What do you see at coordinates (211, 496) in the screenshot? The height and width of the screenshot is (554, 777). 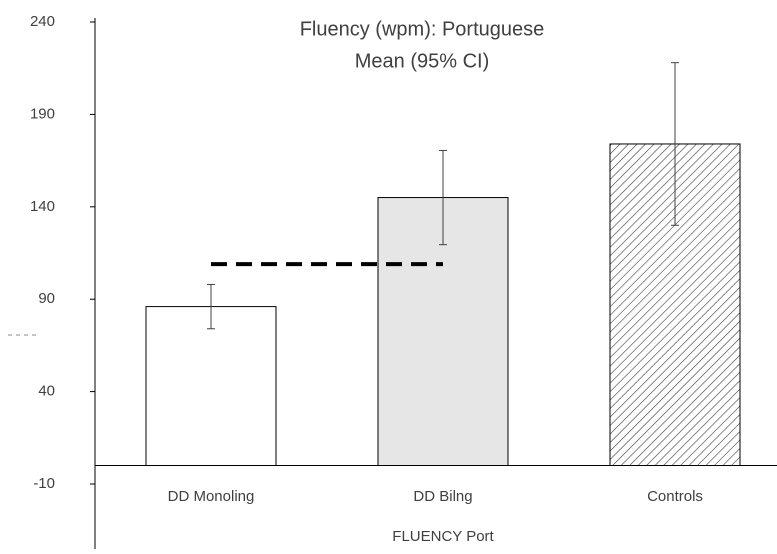 I see `x-tick-label: DD Monoling` at bounding box center [211, 496].